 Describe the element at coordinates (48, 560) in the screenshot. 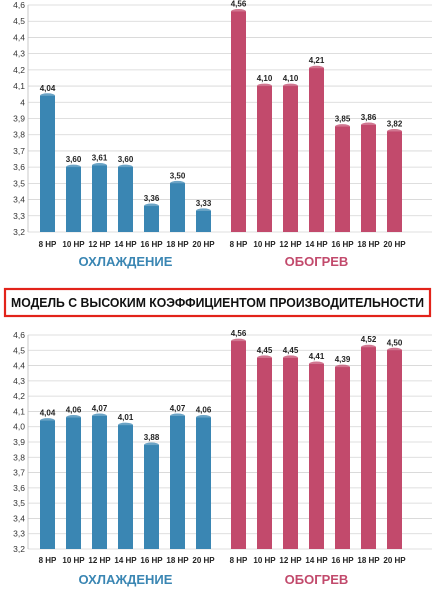

I see `chart2-category-label: 8 HP` at that location.